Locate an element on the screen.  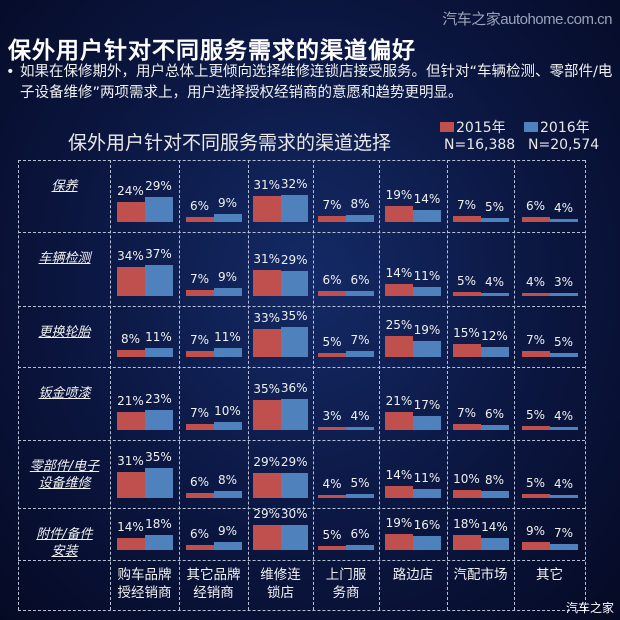
data-label-2016: 29% is located at coordinates (294, 462).